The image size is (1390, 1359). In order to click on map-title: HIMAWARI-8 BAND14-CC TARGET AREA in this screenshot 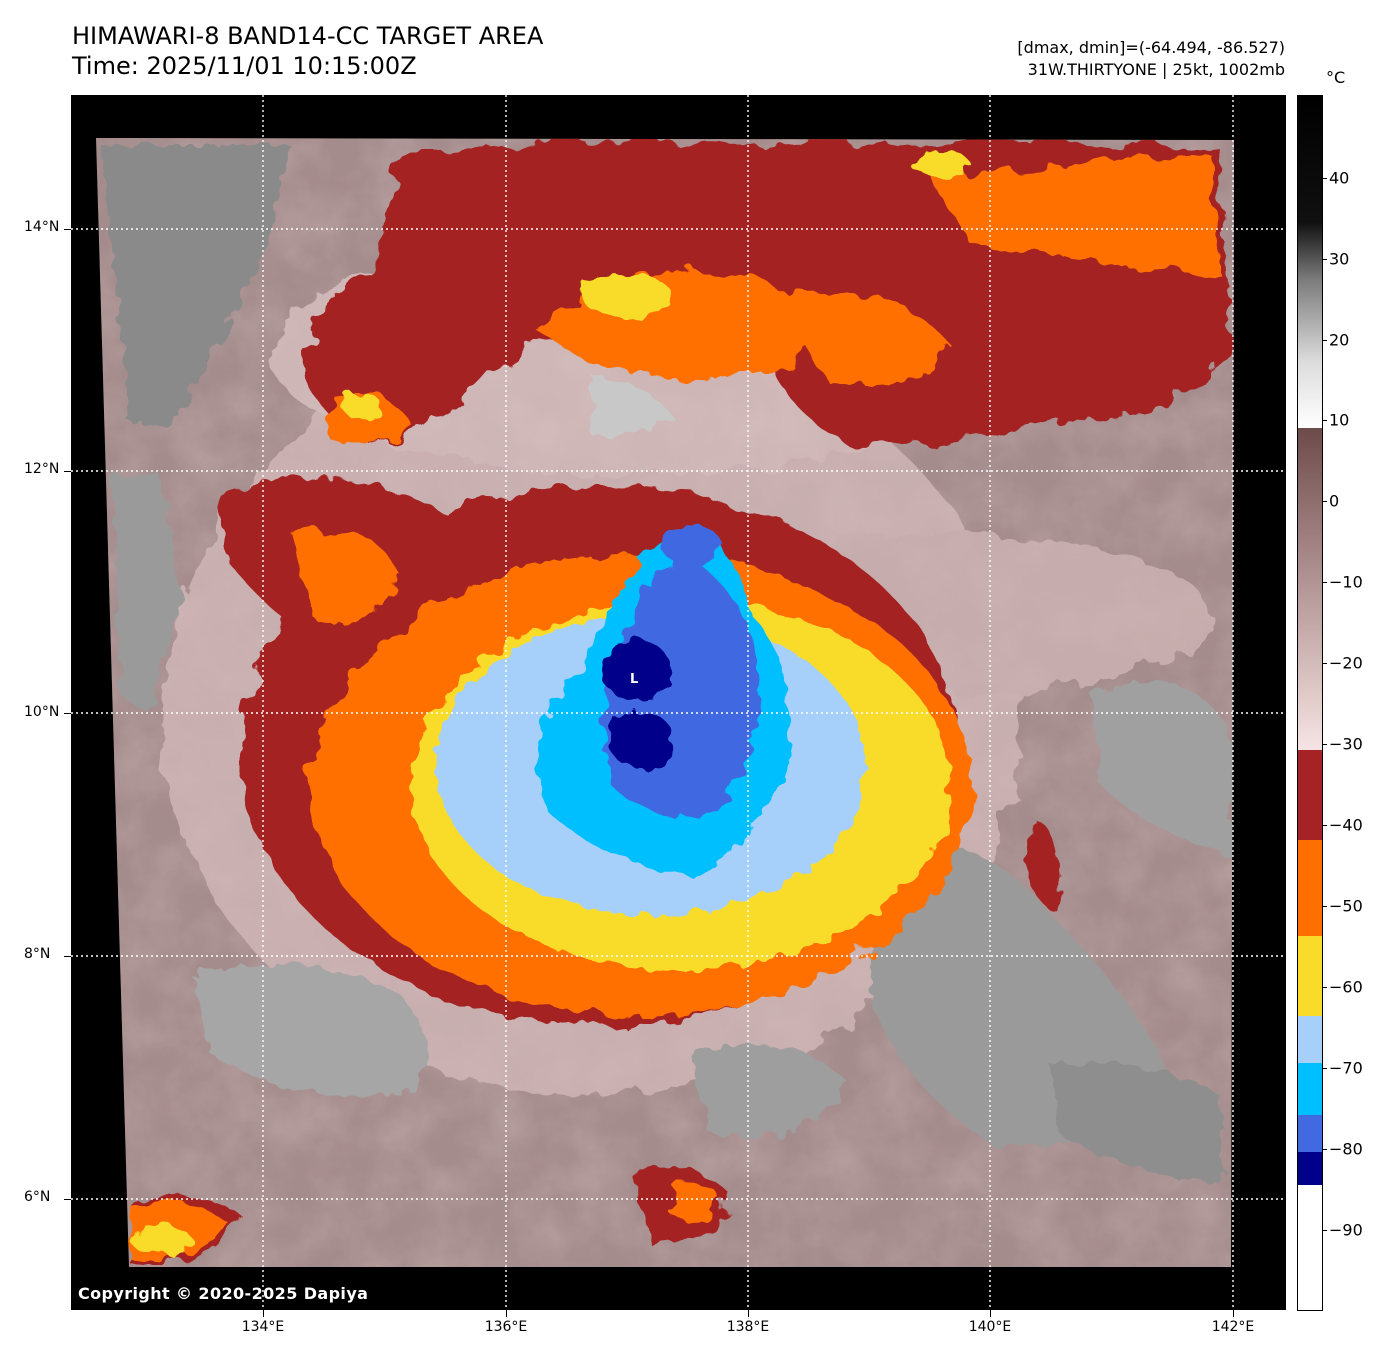, I will do `click(308, 36)`.